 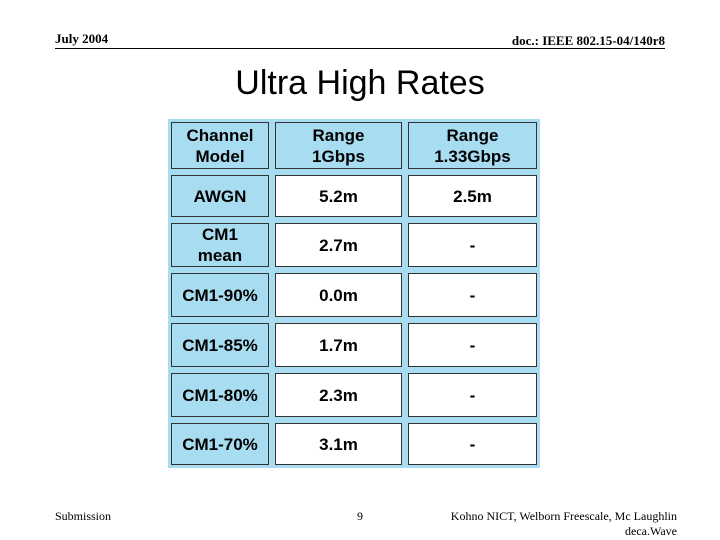 What do you see at coordinates (82, 38) in the screenshot?
I see `header-date: July 2004` at bounding box center [82, 38].